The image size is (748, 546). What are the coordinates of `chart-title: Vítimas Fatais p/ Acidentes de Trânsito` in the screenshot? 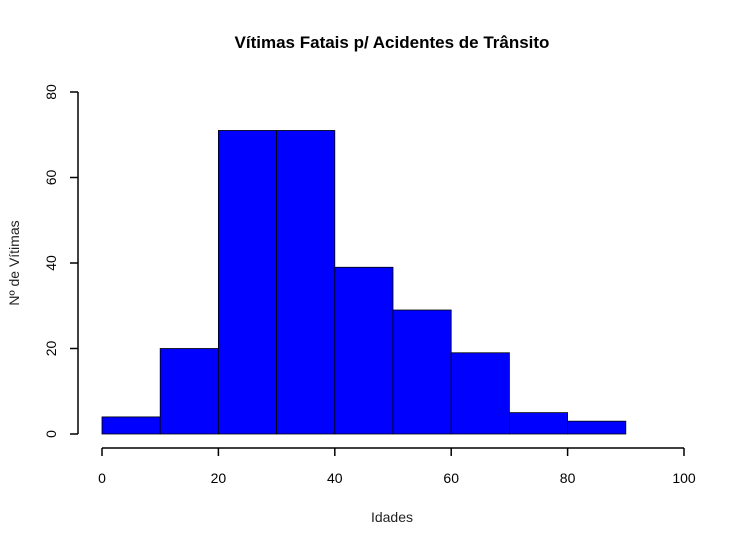 It's located at (392, 42).